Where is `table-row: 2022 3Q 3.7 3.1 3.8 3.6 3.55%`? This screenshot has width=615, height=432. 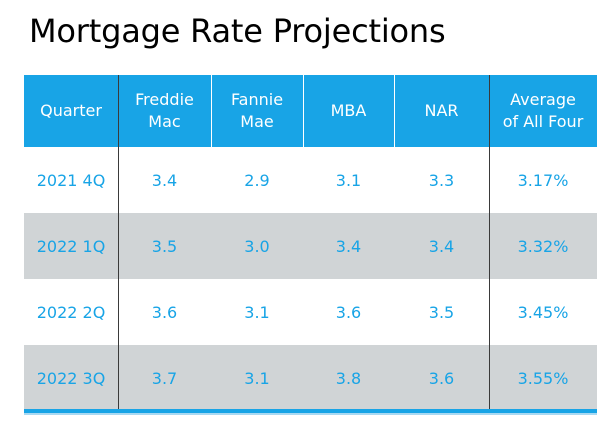
table-row: 2022 3Q 3.7 3.1 3.8 3.6 3.55% is located at coordinates (310, 378).